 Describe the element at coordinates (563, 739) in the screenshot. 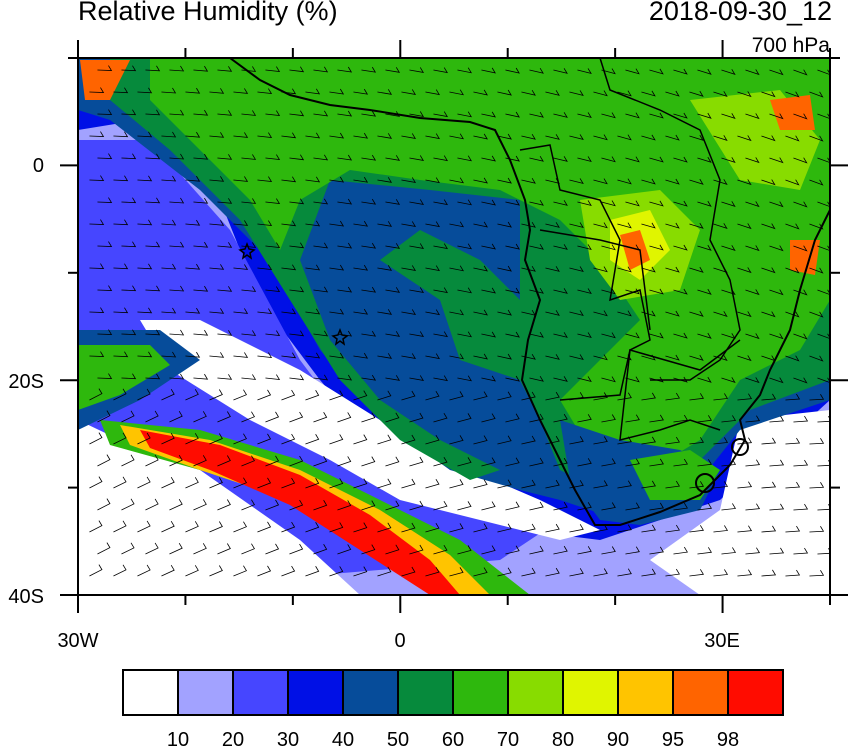

I see `colorbar-label: 80` at that location.